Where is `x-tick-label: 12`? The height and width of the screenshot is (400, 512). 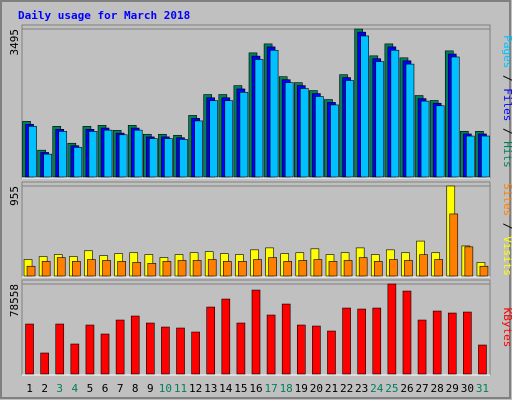 x-tick-label: 12 is located at coordinates (195, 388).